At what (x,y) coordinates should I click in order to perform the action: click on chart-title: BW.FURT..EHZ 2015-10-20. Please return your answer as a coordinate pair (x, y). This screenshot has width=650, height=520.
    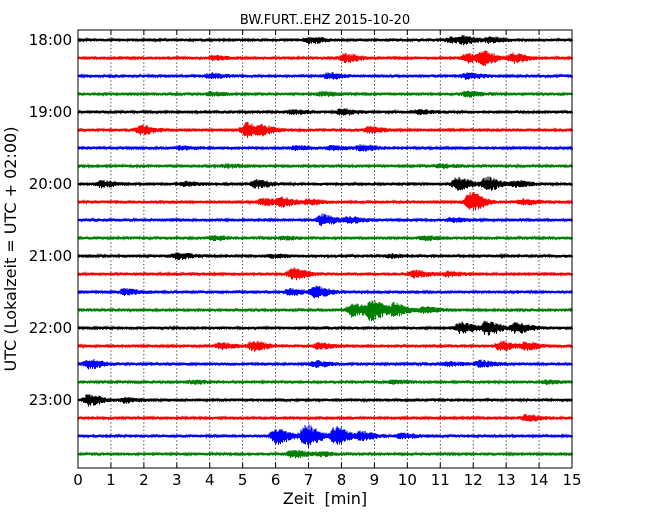
    Looking at the image, I should click on (325, 20).